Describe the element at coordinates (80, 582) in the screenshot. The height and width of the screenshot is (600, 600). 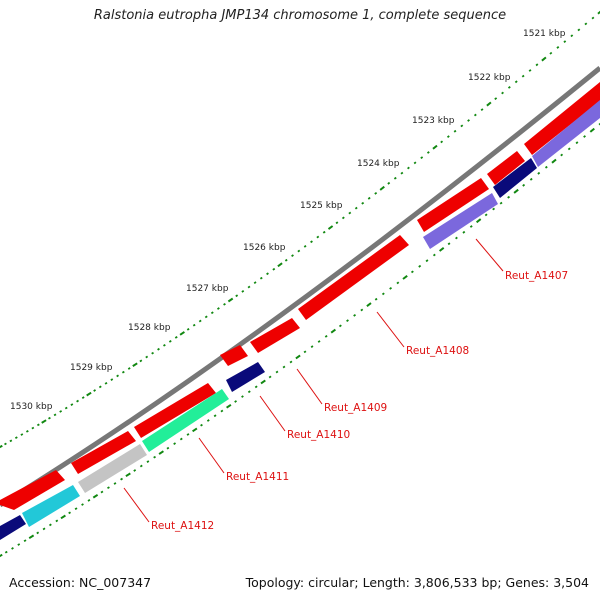
I see `accession-text: Accession: NC_007347` at that location.